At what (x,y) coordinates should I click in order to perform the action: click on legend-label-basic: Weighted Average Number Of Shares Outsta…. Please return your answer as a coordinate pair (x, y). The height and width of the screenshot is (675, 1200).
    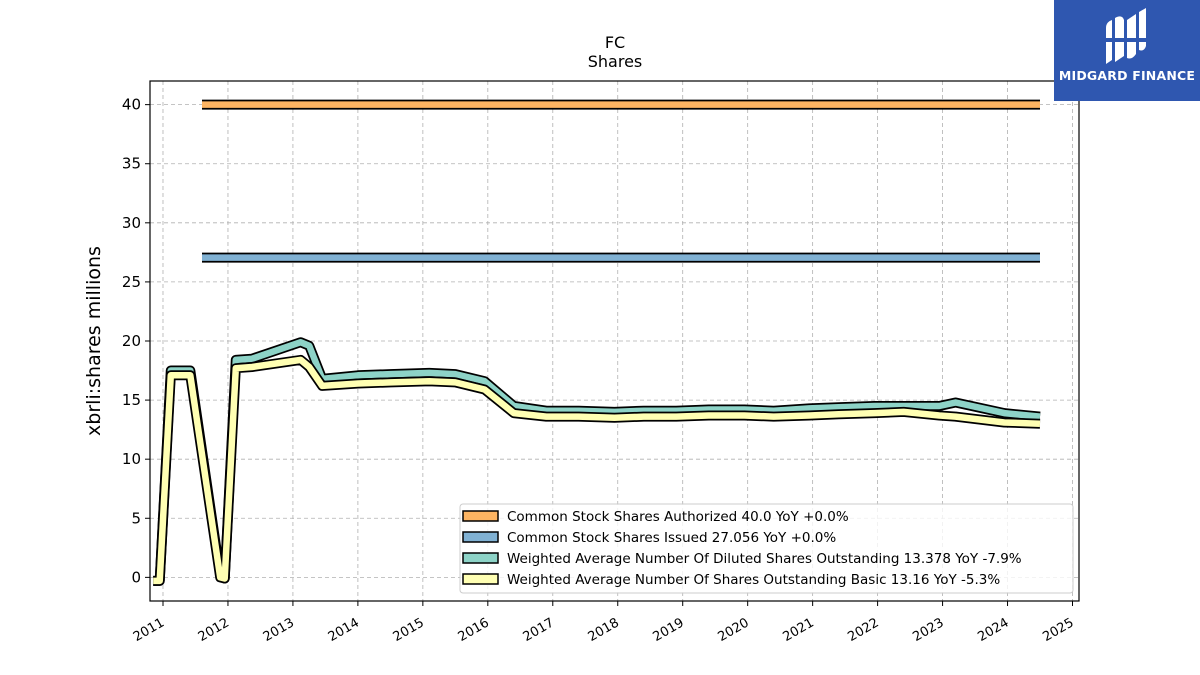
    Looking at the image, I should click on (753, 580).